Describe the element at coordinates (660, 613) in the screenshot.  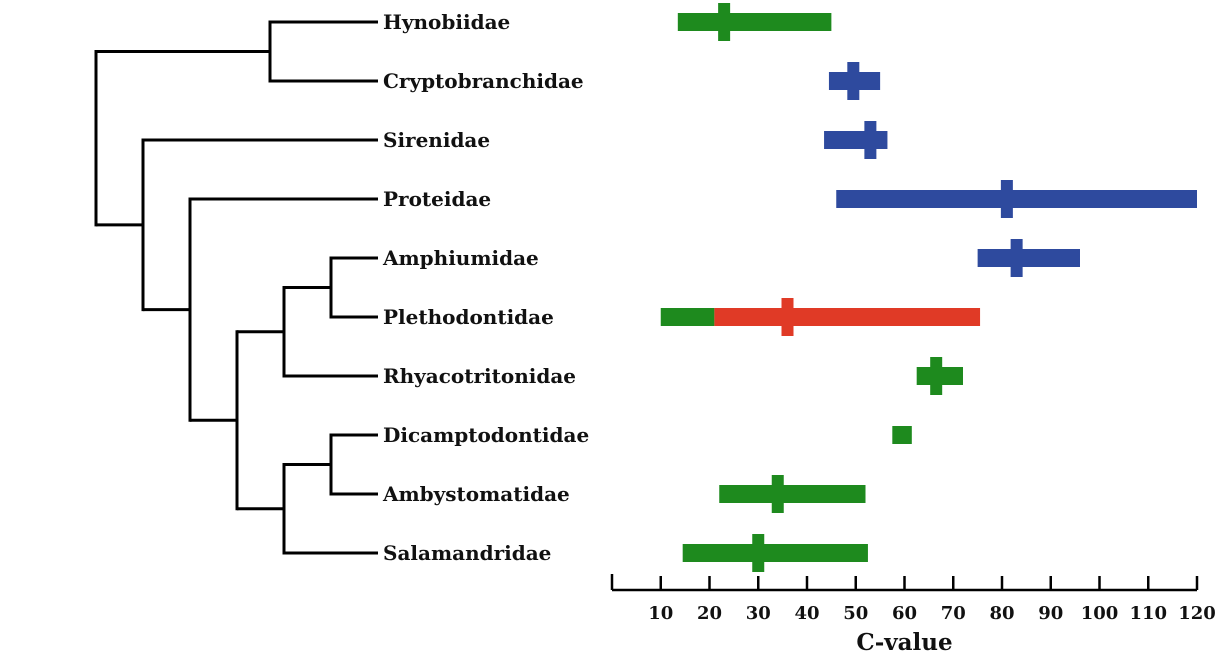
I see `x-tick-label: 10` at that location.